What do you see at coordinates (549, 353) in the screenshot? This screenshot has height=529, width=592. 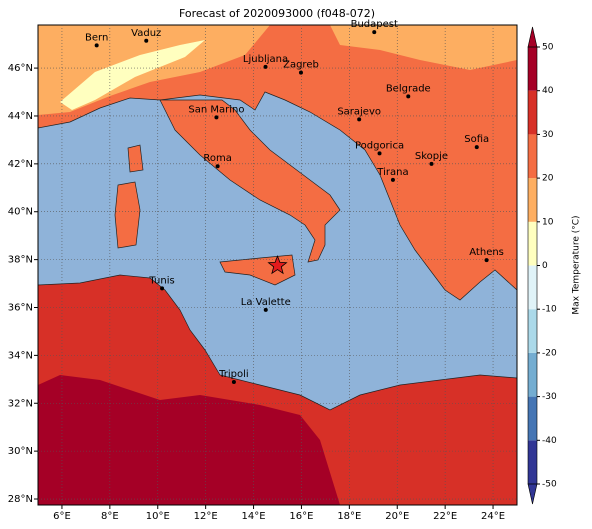 I see `colorbar-tick-label: -20` at bounding box center [549, 353].